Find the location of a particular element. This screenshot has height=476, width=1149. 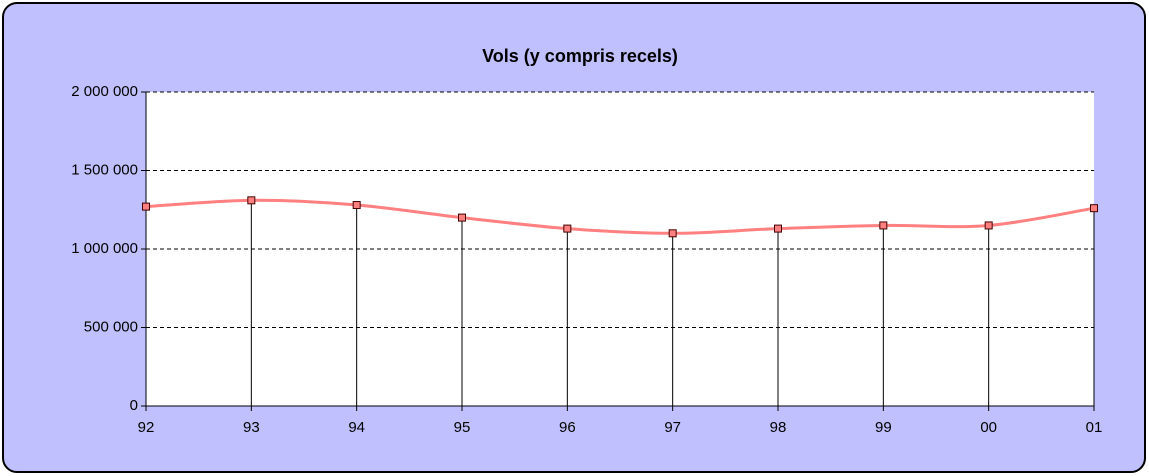

y-tick-label: 500 000 is located at coordinates (111, 326).